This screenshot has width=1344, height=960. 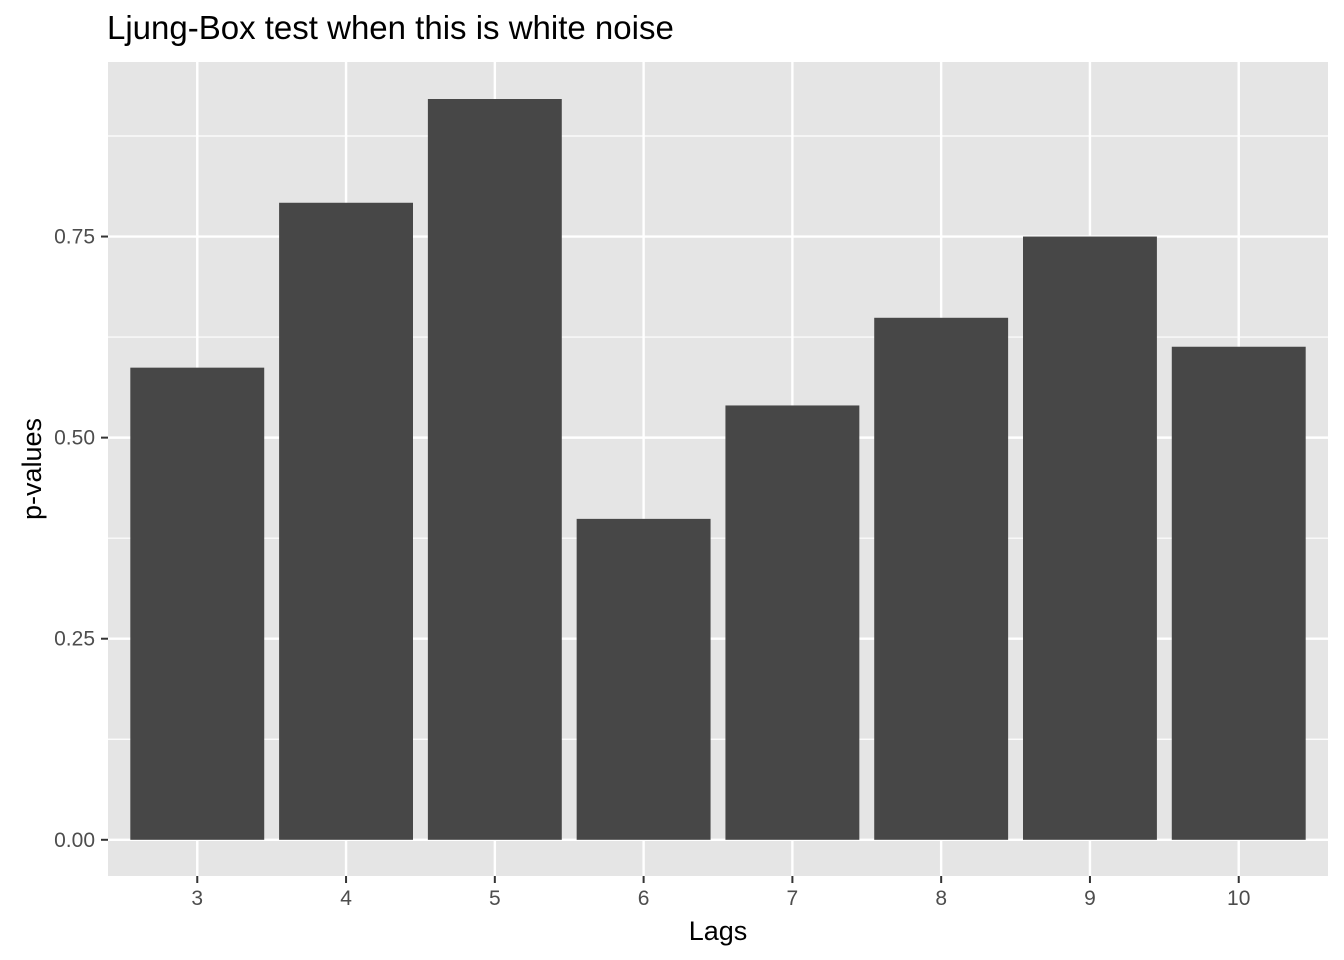 What do you see at coordinates (81, 539) in the screenshot?
I see `y-axis: 0.00 0.25 0.50 0.75` at bounding box center [81, 539].